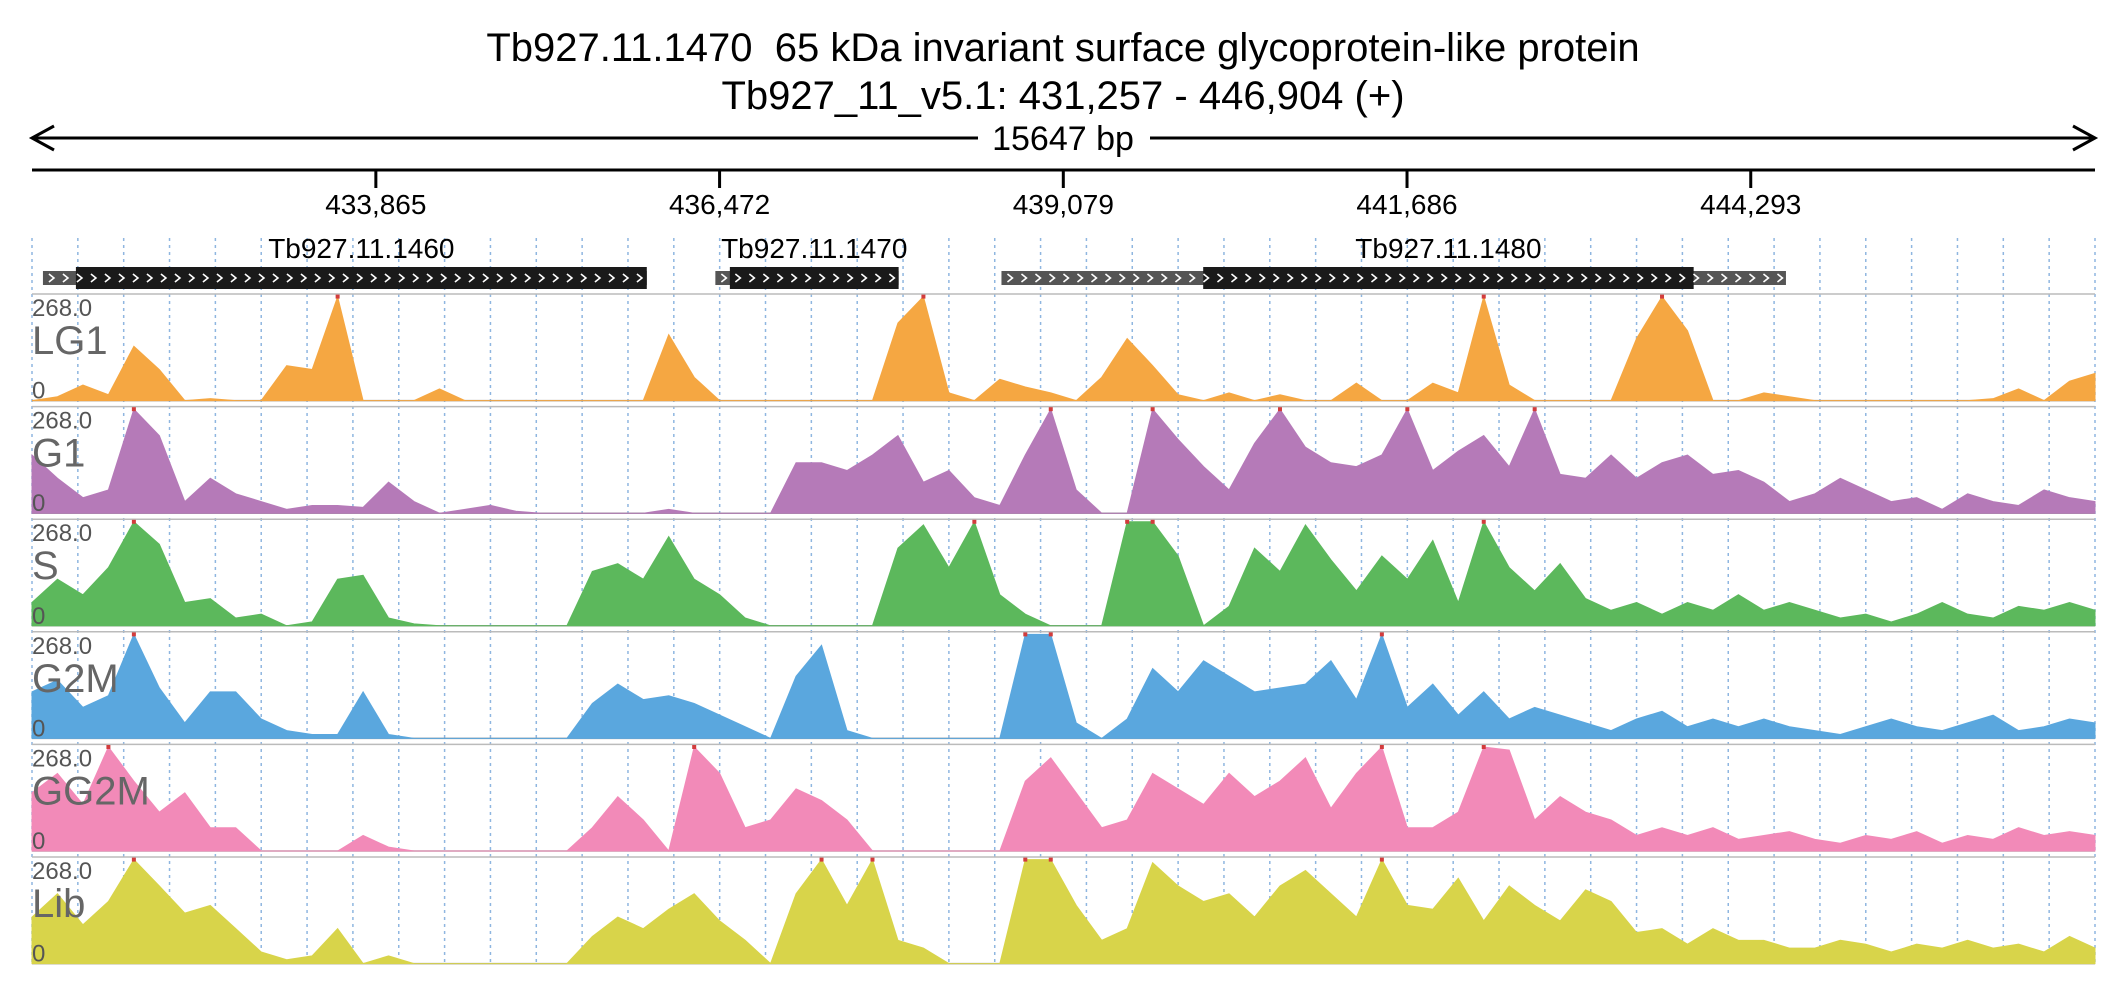 The height and width of the screenshot is (1000, 2126). I want to click on gene-label: Tb927.11.1480, so click(1448, 248).